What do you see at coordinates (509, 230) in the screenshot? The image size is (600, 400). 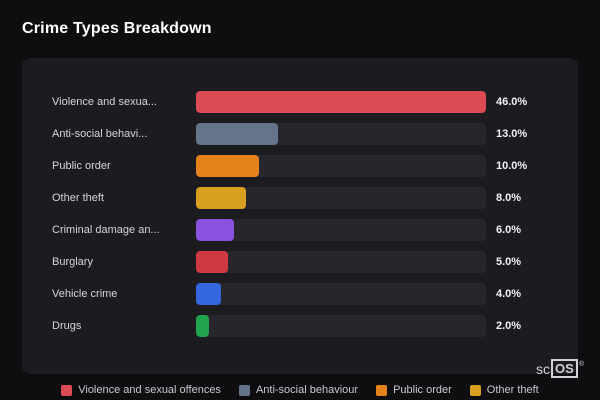 I see `value-label: 6.0%` at bounding box center [509, 230].